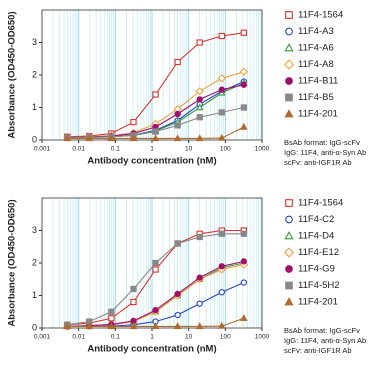  I want to click on legend-label: 11F4-E12, so click(318, 252).